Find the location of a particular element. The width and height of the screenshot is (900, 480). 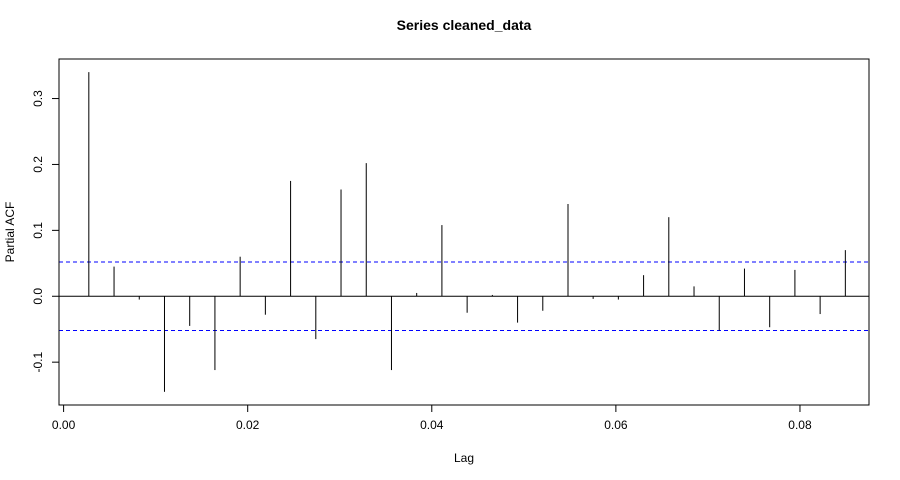

x-tick-label: 0.00 is located at coordinates (64, 425).